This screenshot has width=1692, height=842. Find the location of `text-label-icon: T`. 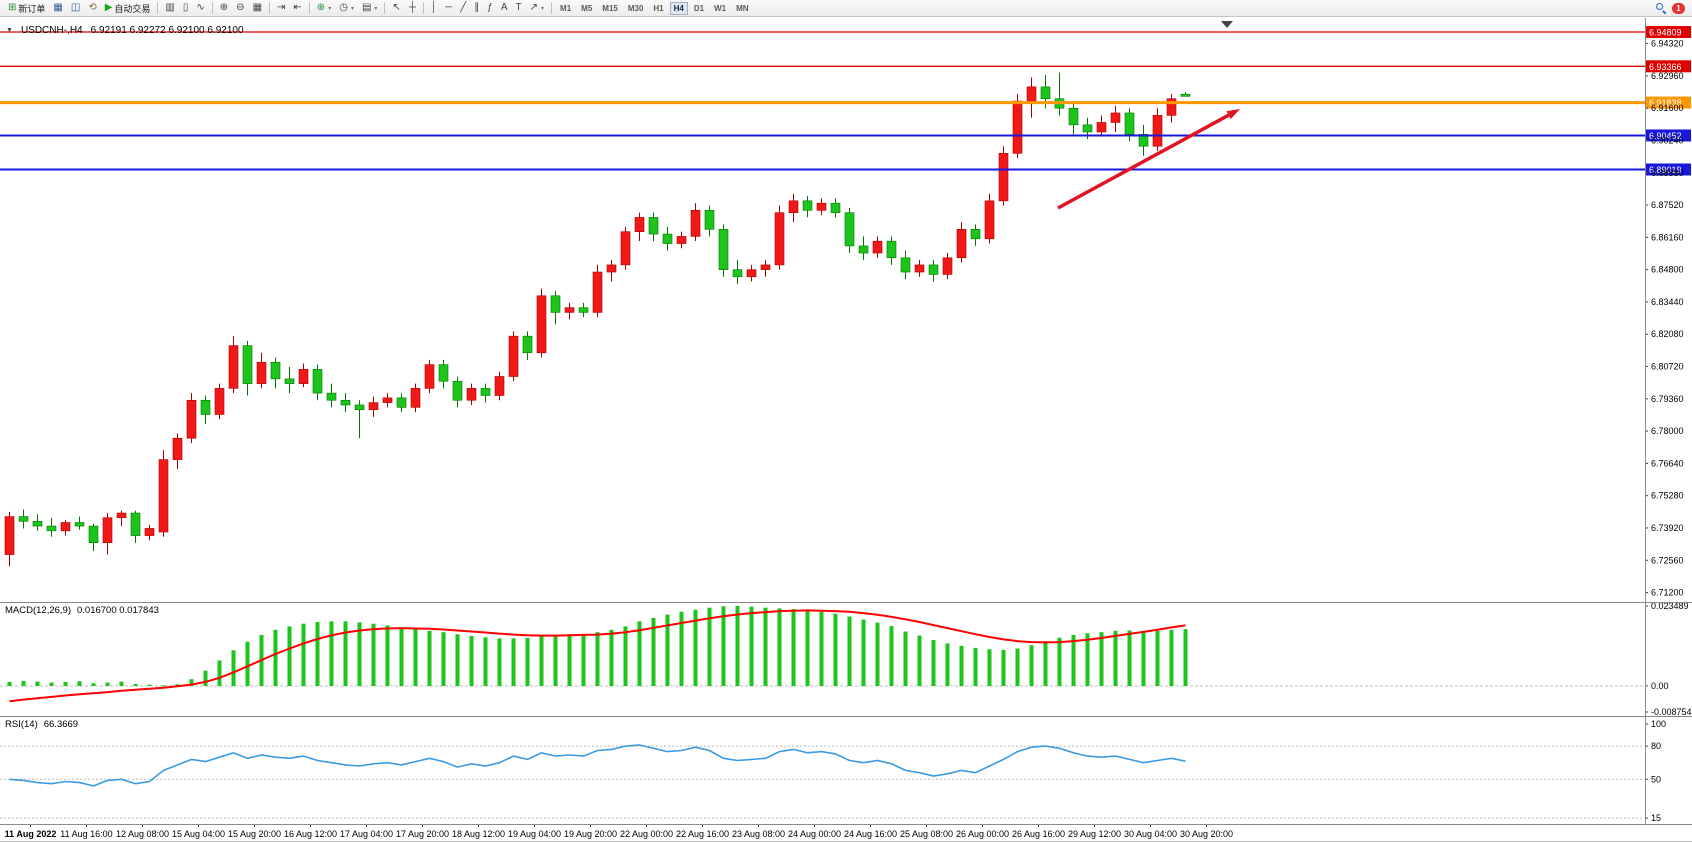

text-label-icon: T is located at coordinates (518, 7).